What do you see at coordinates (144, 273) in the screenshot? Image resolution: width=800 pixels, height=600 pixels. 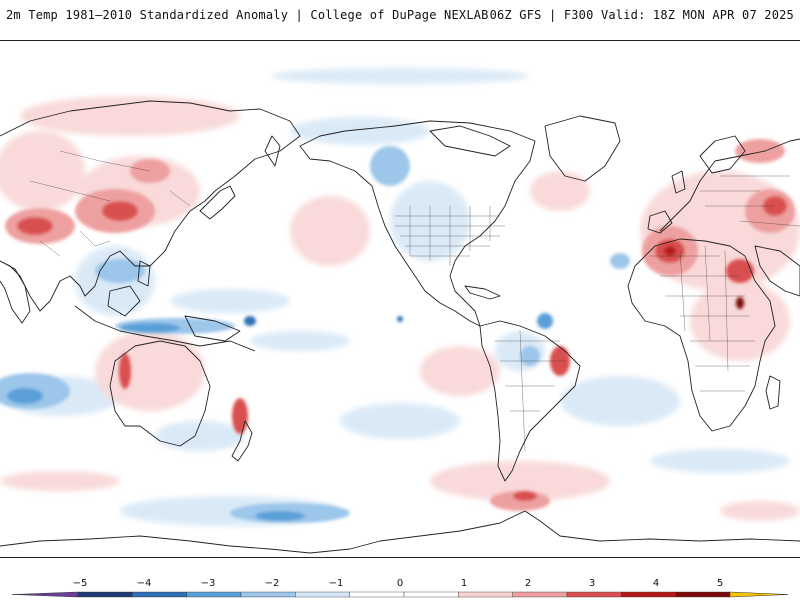 I see `coastline-philippines` at bounding box center [144, 273].